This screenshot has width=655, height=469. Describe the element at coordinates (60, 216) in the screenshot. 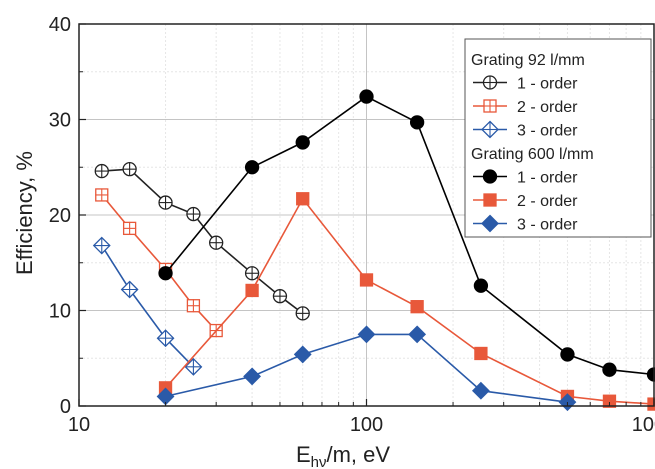

I see `y-tick-label: 20` at that location.